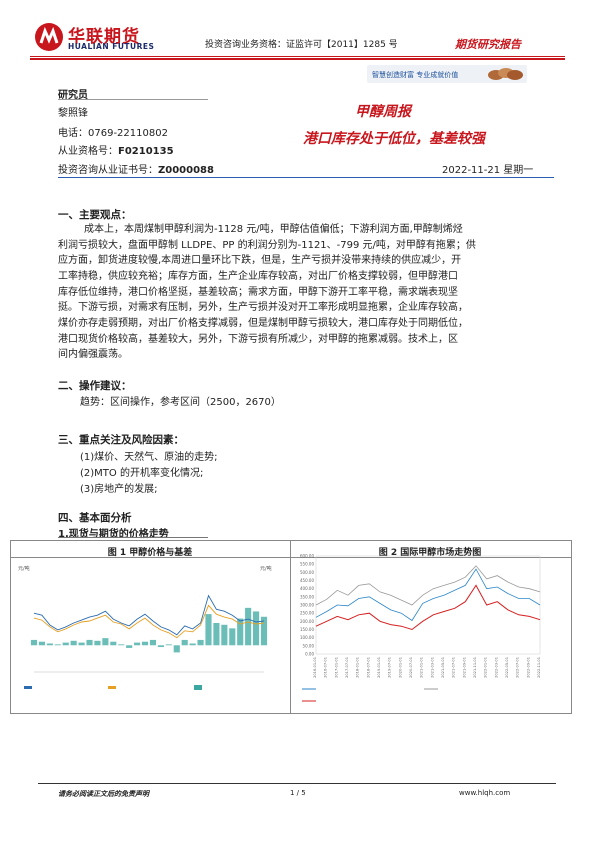 The width and height of the screenshot is (595, 842). What do you see at coordinates (142, 473) in the screenshot?
I see `risk-item: (2)MTO 的开机率变化情况;` at bounding box center [142, 473].